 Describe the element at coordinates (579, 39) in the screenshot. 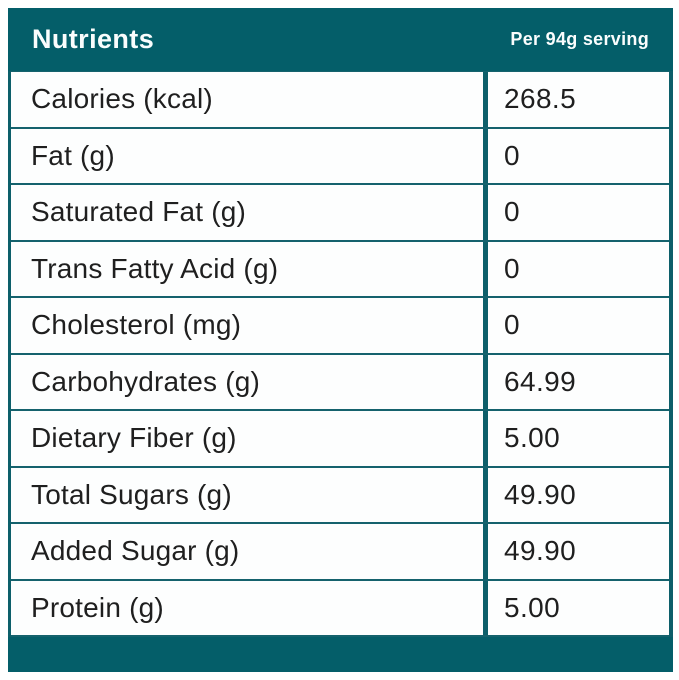

I see `serving-size-column-header: Per 94g serving` at that location.